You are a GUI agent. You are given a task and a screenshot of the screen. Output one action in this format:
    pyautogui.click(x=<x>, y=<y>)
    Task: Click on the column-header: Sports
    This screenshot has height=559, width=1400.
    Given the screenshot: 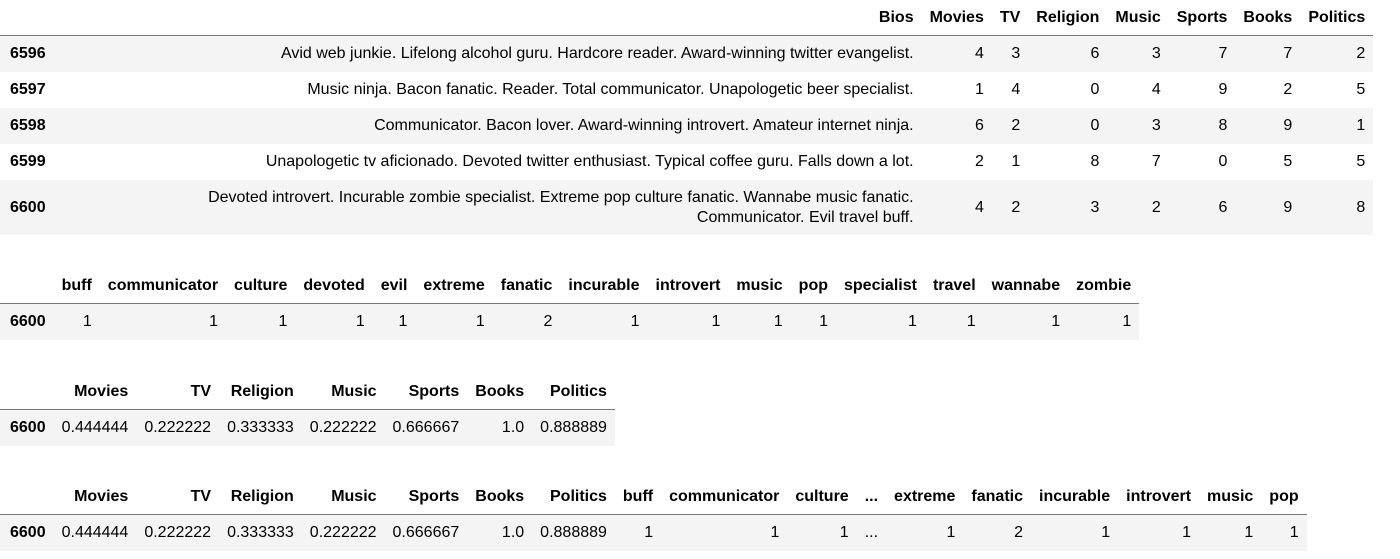 What is the action you would take?
    pyautogui.click(x=426, y=497)
    